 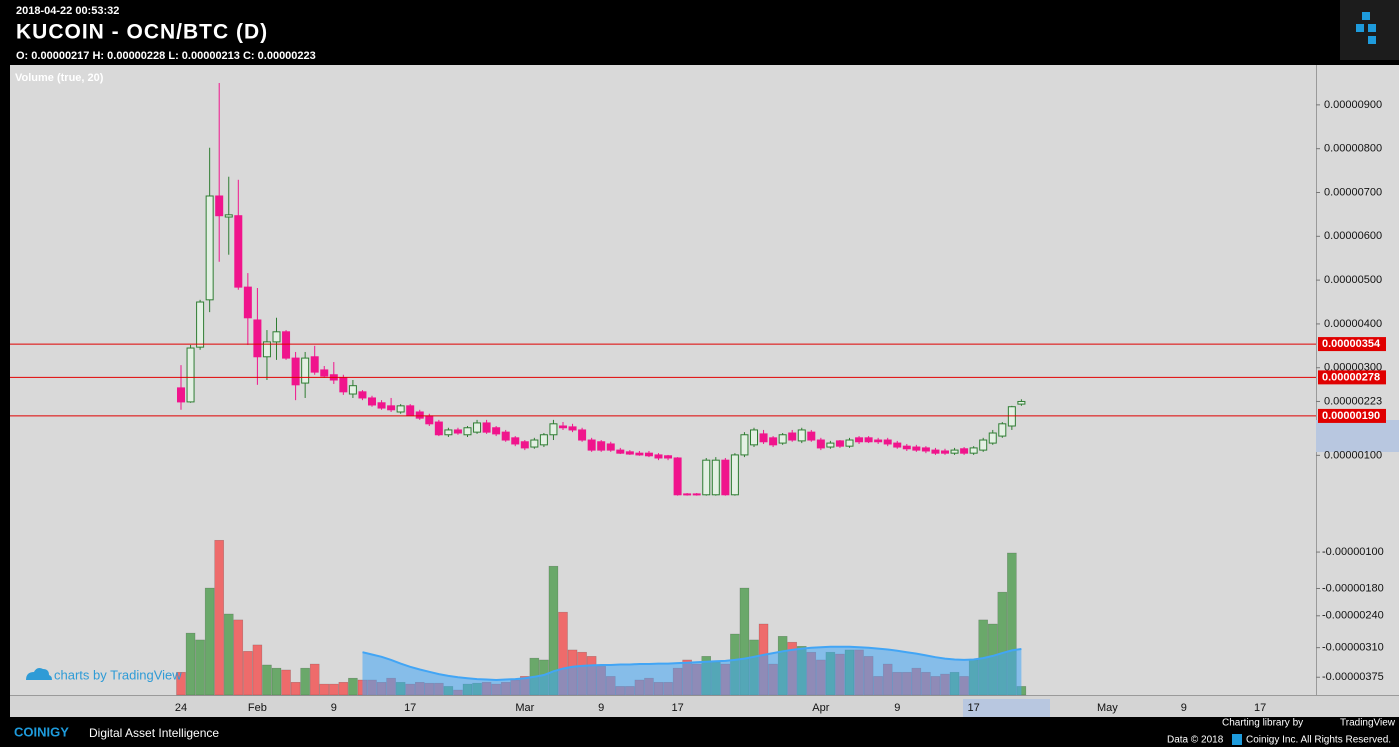 What do you see at coordinates (1318, 740) in the screenshot?
I see `footer-rights: Coinigy Inc. All Rights Reserved.` at bounding box center [1318, 740].